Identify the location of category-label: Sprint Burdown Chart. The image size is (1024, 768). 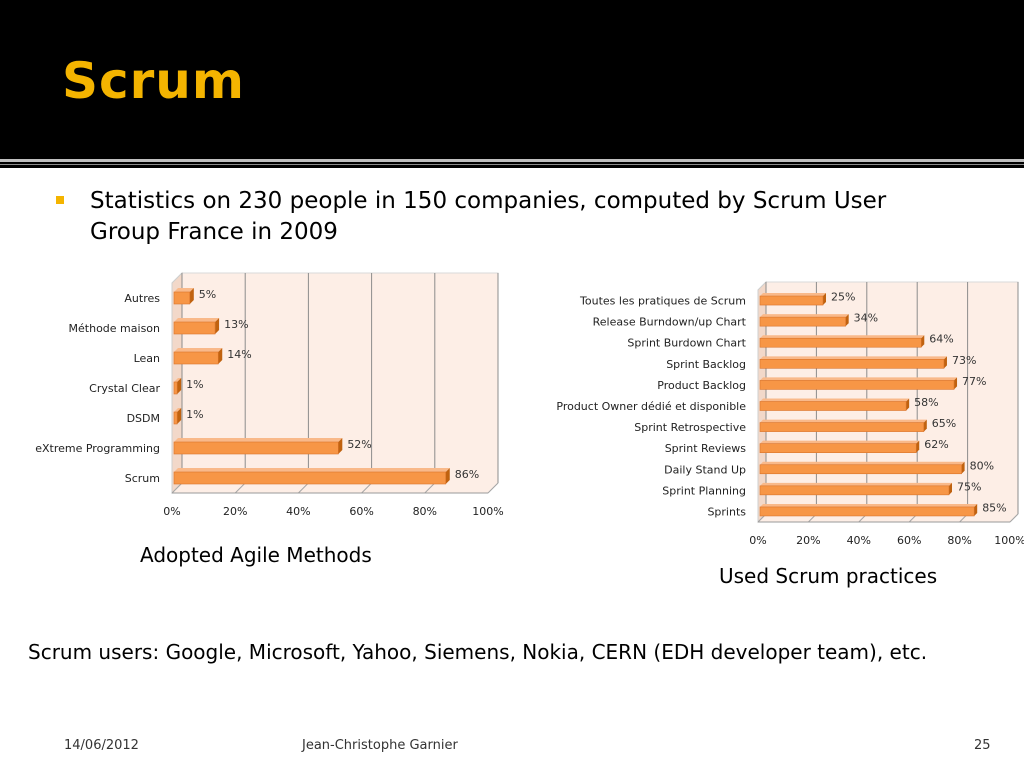
(686, 343).